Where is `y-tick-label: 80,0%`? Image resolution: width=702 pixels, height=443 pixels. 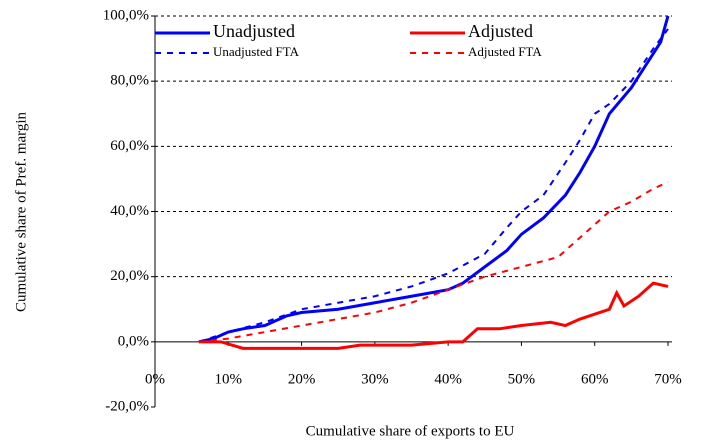 y-tick-label: 80,0% is located at coordinates (129, 81).